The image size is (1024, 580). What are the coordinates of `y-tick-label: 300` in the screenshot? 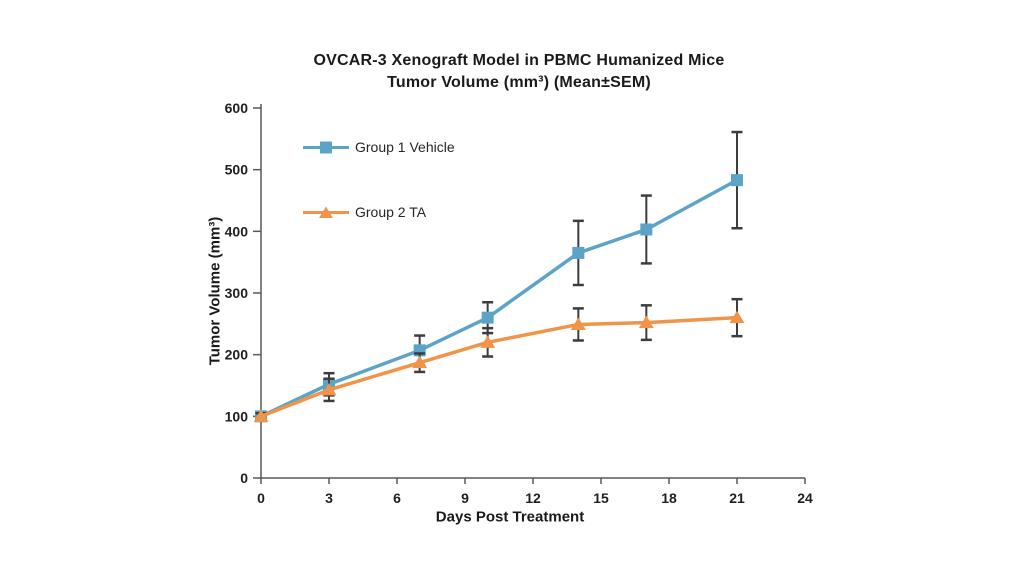 It's located at (237, 293).